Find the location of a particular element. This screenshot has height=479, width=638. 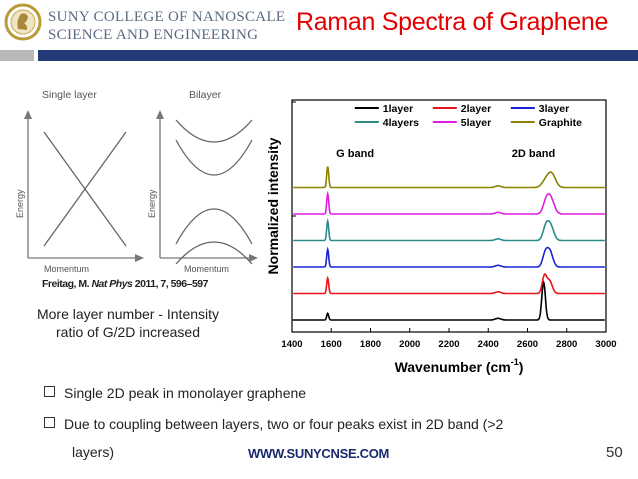

annotation-2d-band: 2D band is located at coordinates (533, 154).